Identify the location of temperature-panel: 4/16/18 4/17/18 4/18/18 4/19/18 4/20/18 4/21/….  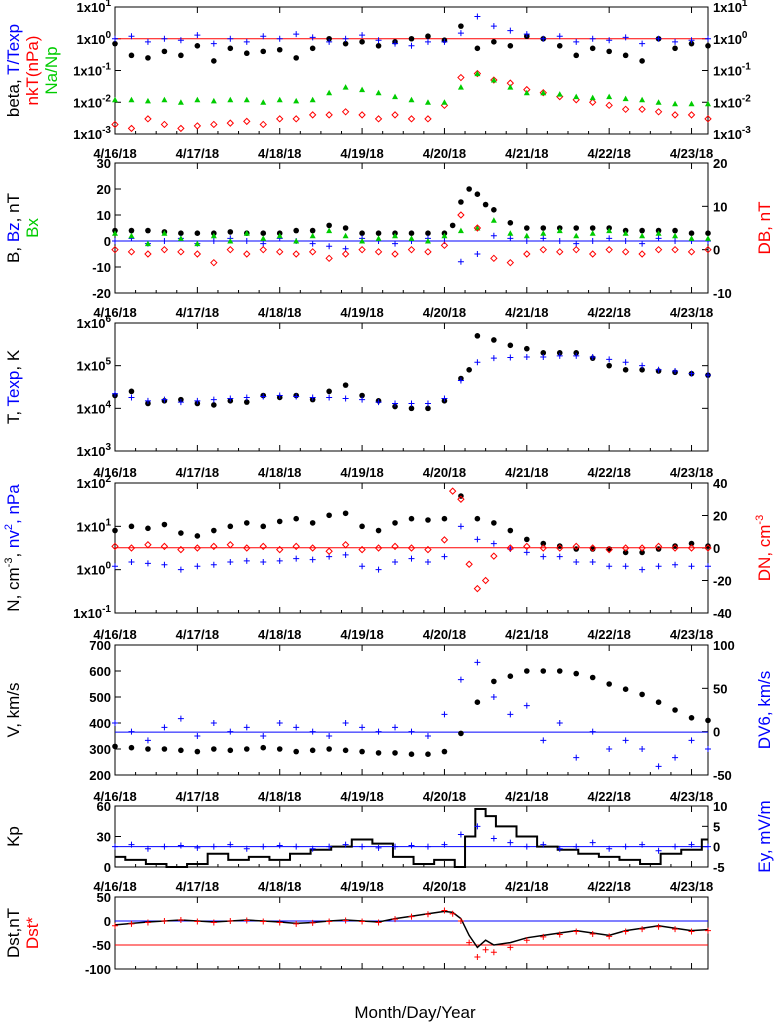
(358, 397).